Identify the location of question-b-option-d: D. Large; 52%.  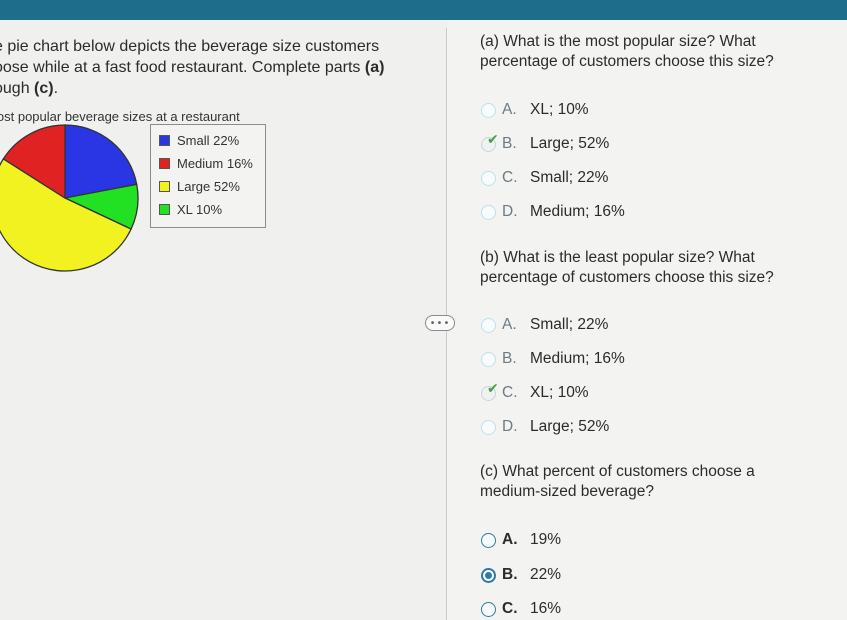
(545, 427).